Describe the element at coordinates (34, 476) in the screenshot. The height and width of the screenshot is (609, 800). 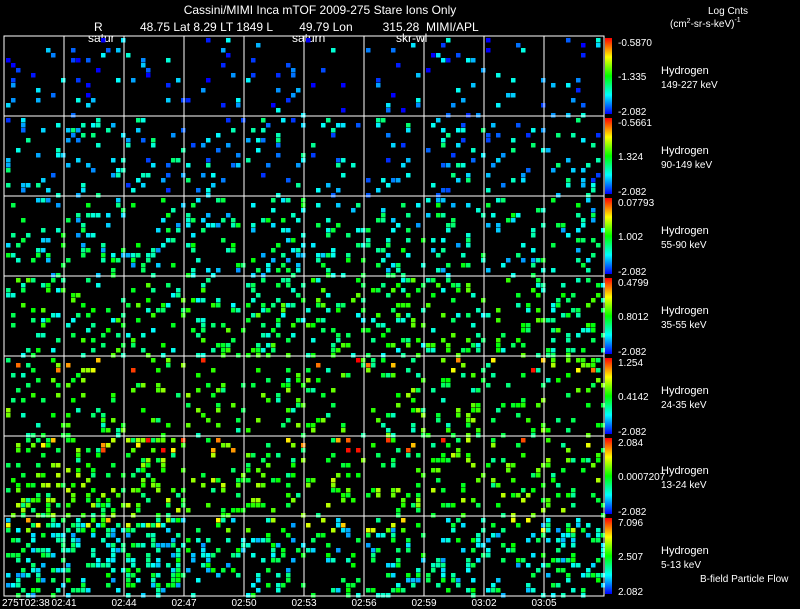
I see `panel-cell` at that location.